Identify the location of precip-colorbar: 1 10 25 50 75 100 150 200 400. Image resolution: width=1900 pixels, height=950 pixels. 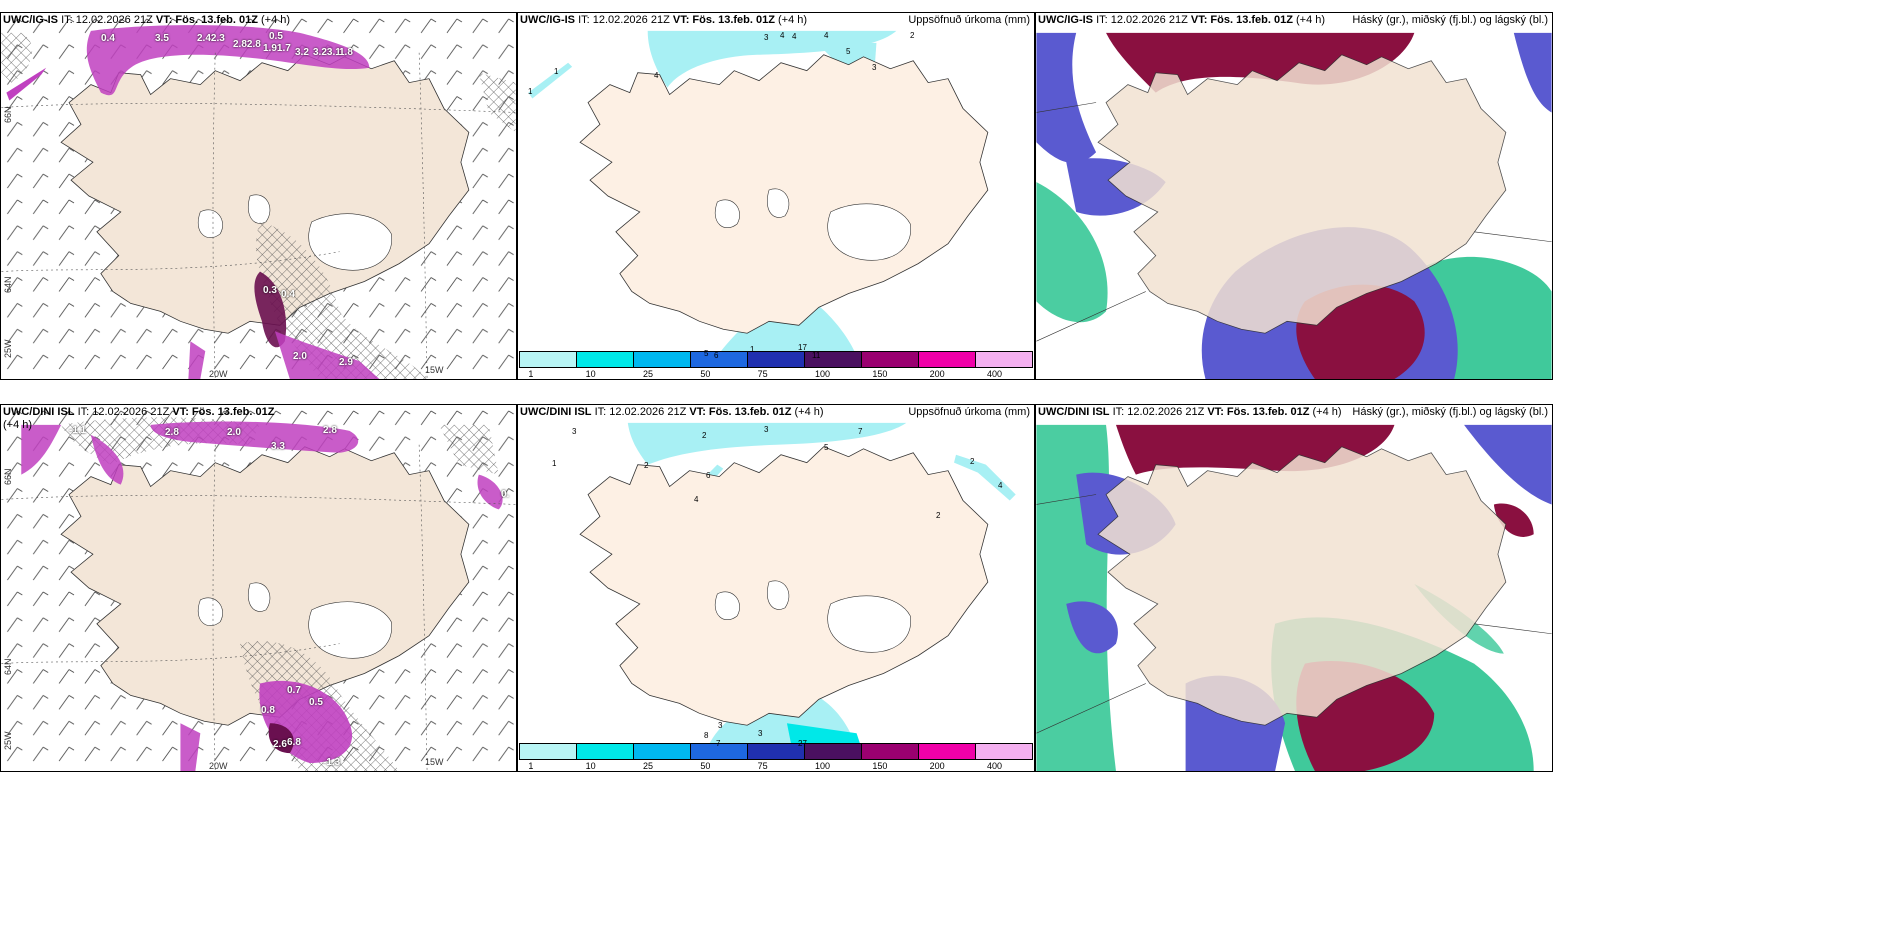
(776, 757).